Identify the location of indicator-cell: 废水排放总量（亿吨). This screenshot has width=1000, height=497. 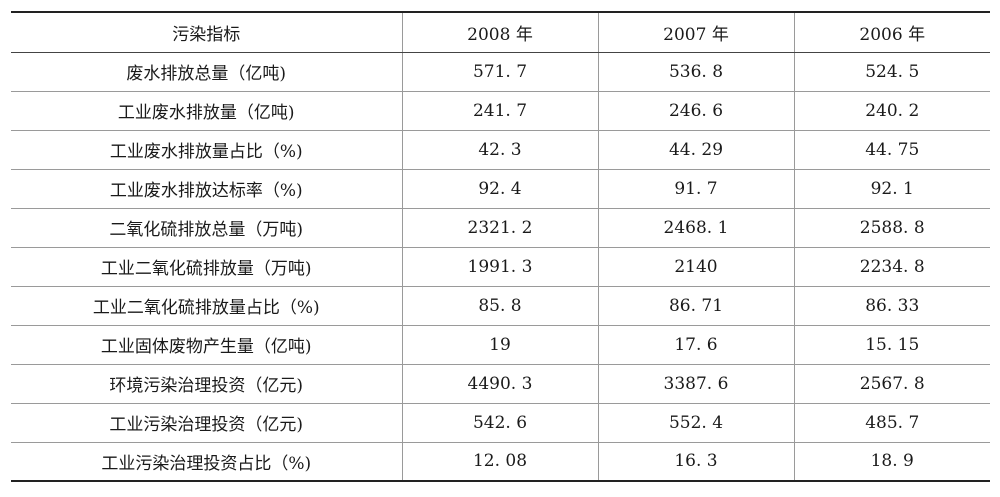
(206, 72).